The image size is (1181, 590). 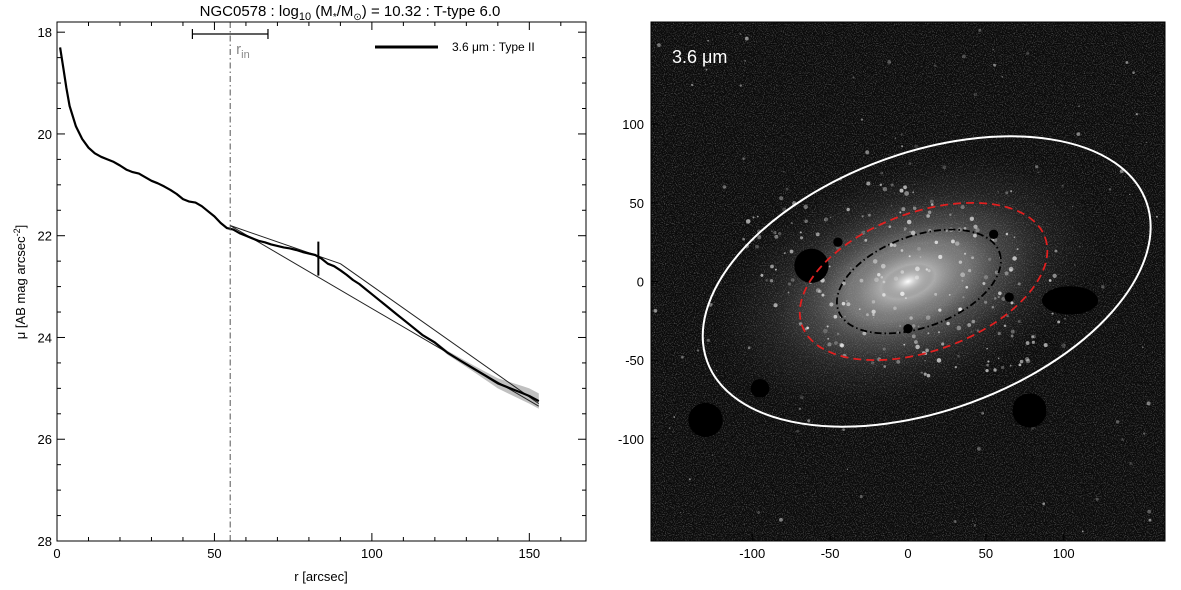 I want to click on x-axis-label: r [arcsec], so click(x=320, y=576).